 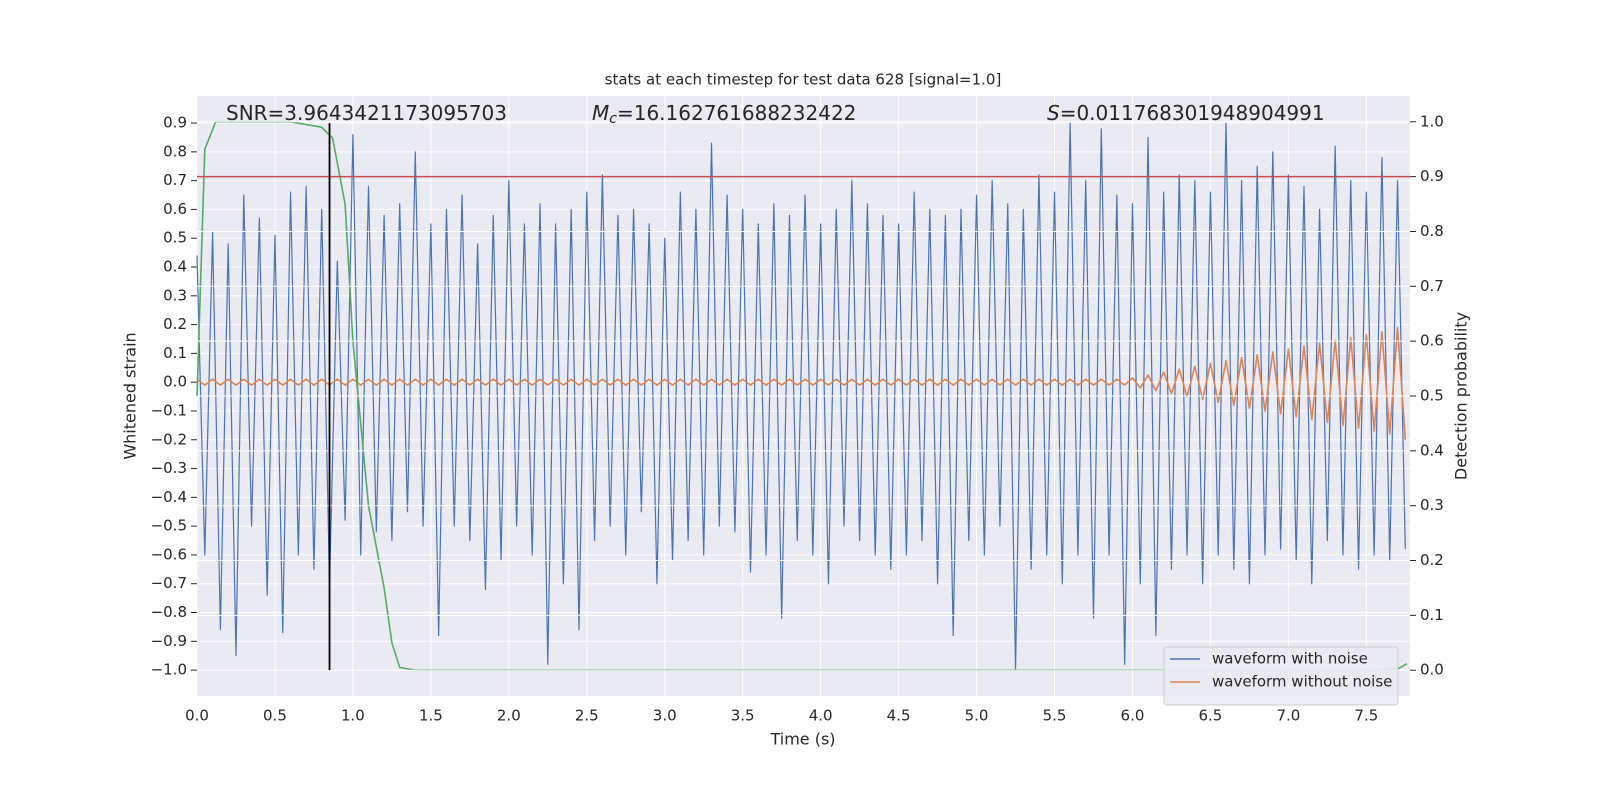 What do you see at coordinates (802, 739) in the screenshot?
I see `x-axis-label: Time (s)` at bounding box center [802, 739].